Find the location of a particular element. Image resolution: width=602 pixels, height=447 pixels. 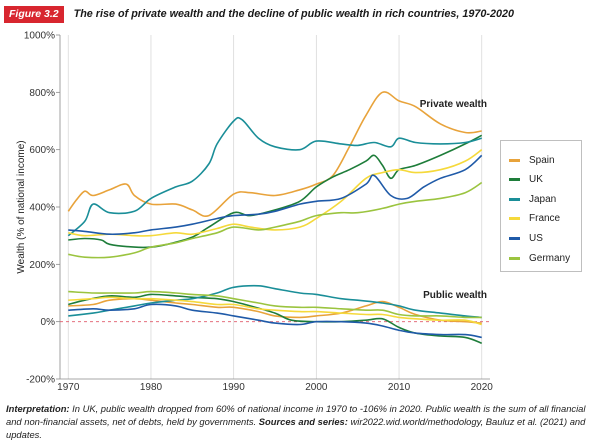

legend-item-germany: Germany is located at coordinates (539, 258).